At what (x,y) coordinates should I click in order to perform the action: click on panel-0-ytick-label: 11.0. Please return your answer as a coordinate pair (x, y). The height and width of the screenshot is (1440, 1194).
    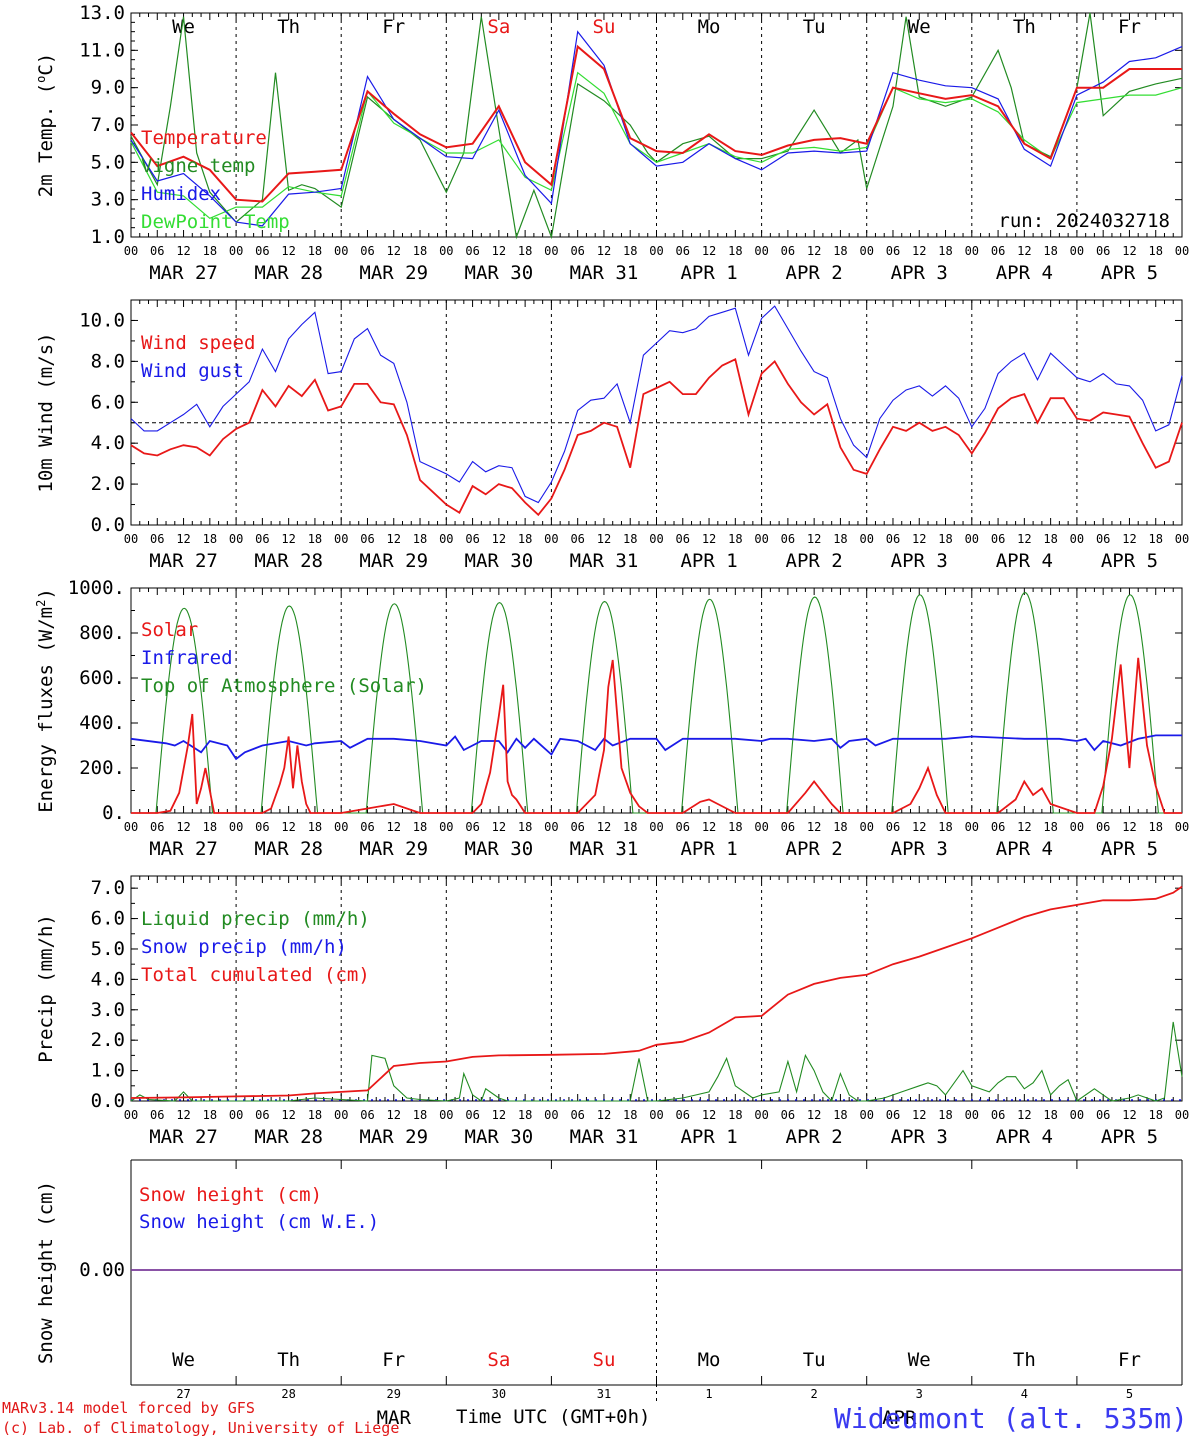
    Looking at the image, I should click on (102, 50).